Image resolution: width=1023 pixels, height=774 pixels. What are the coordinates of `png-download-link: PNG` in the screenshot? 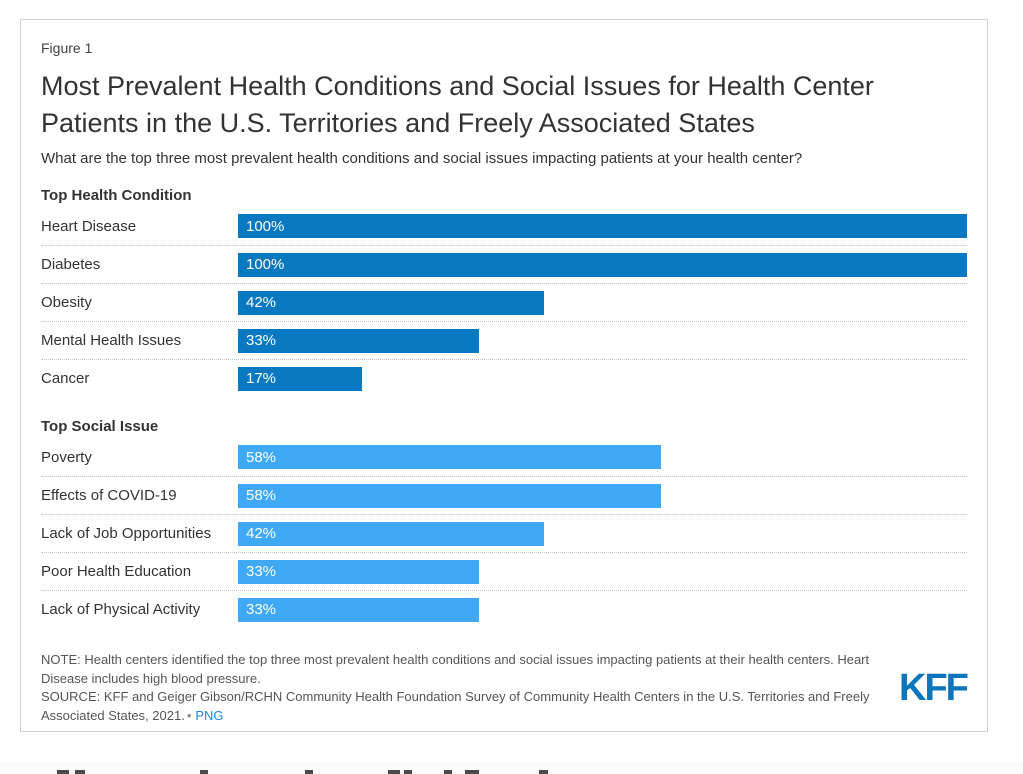 It's located at (209, 715).